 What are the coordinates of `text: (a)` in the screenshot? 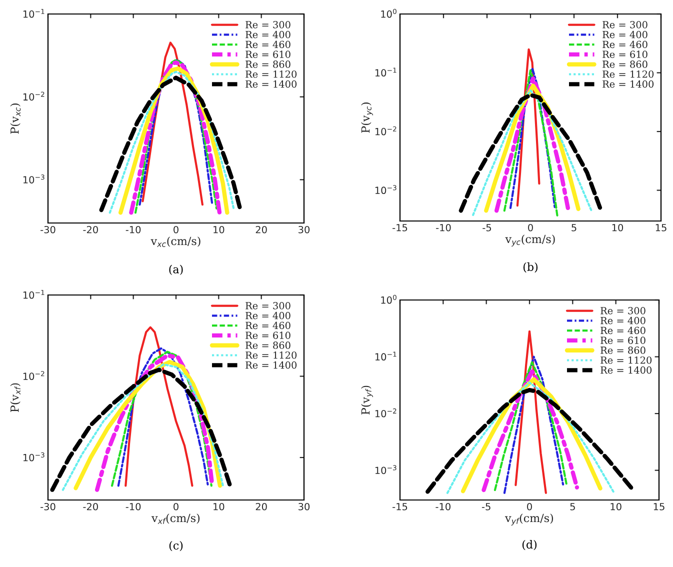 It's located at (176, 269).